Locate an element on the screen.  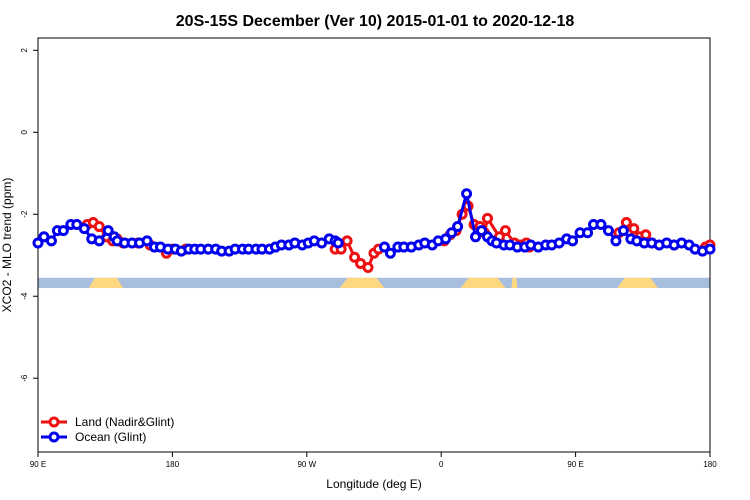
legend: Land (Nadir&Glint) Ocean (Glint) is located at coordinates (107, 429).